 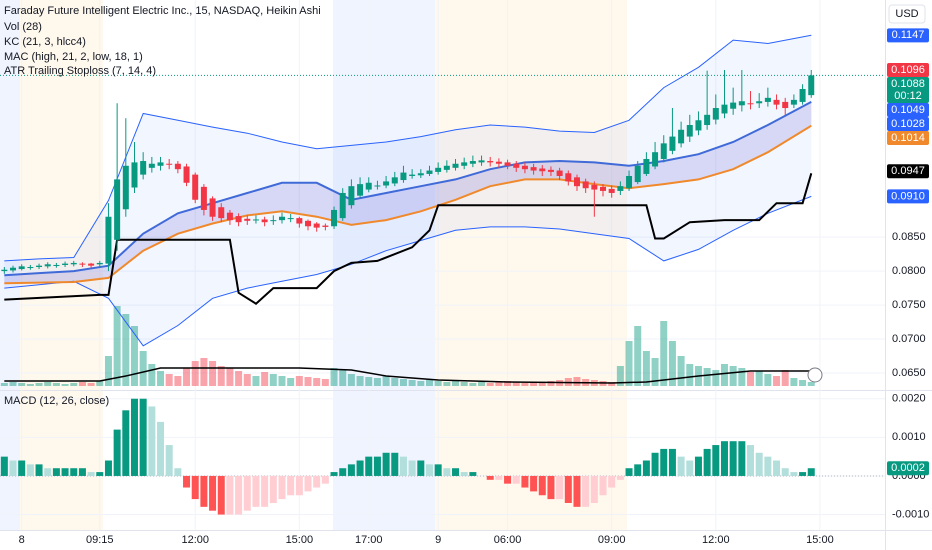 I want to click on y-tick-label: 0.0750, so click(x=909, y=305).